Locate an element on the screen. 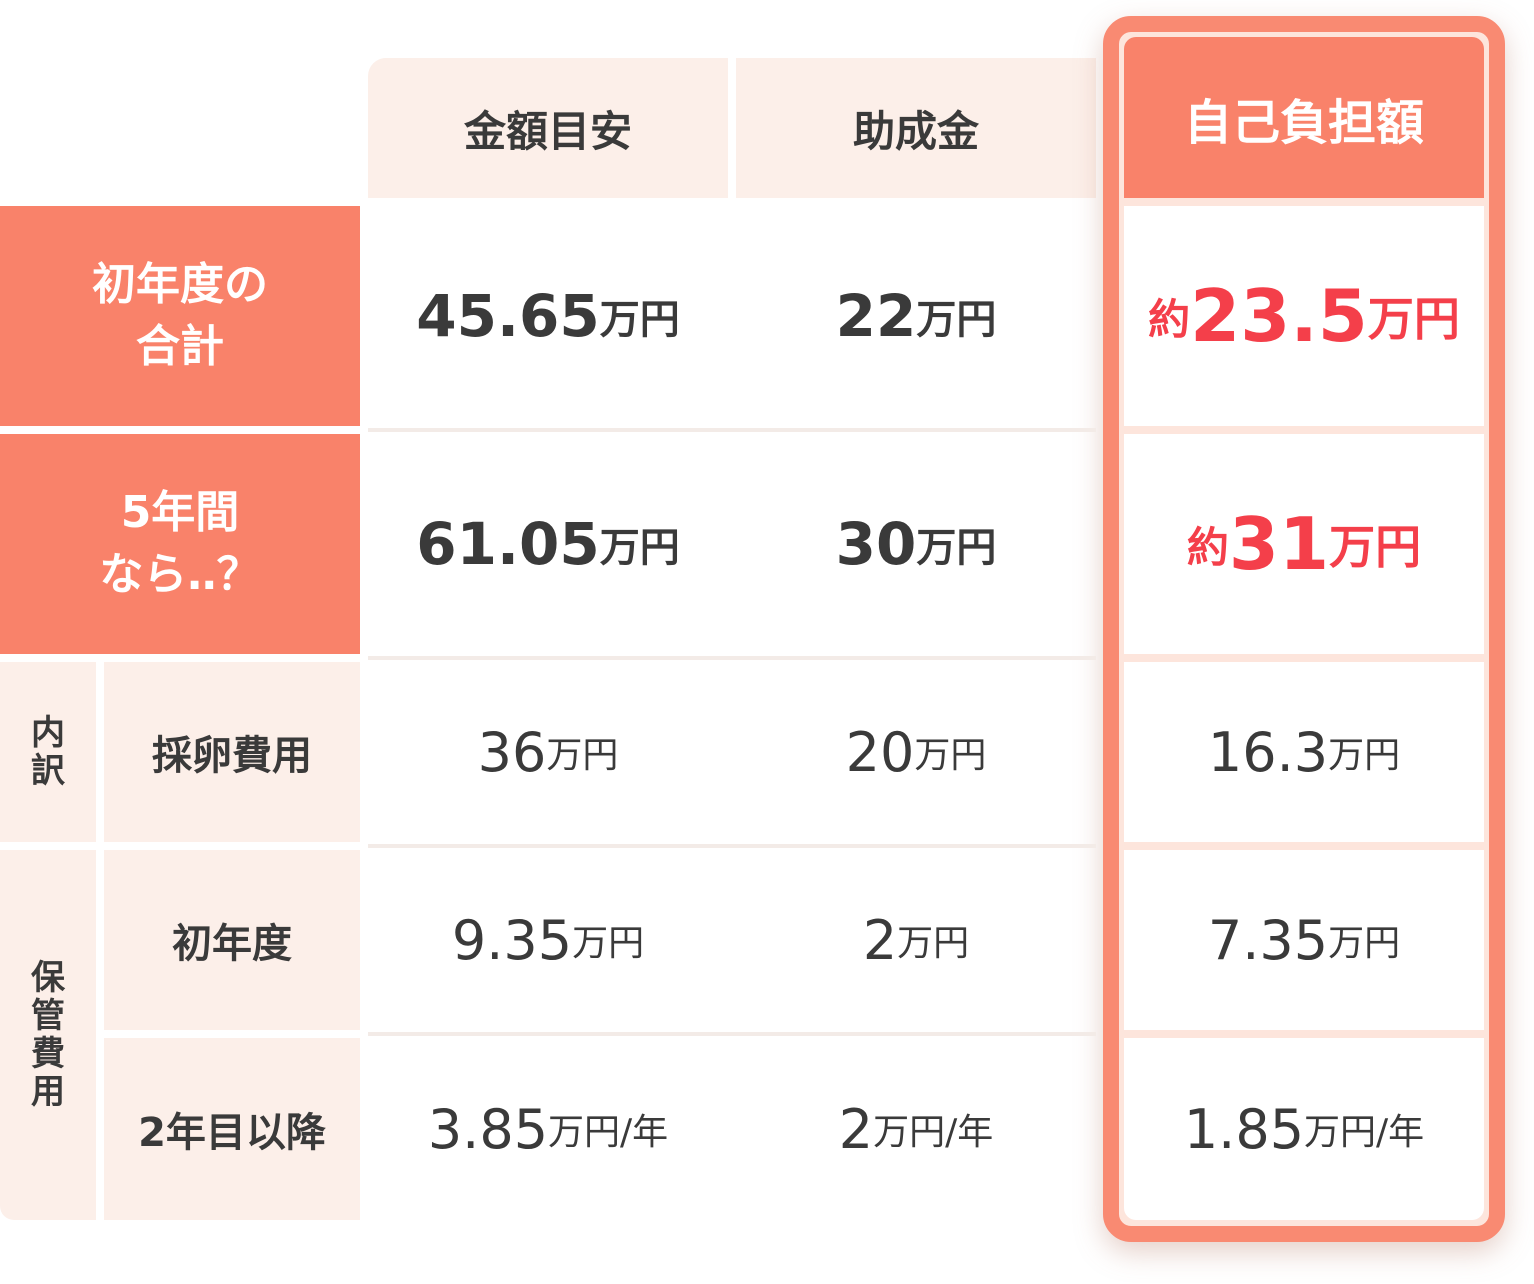  side-label-breakdown: 内 訳 is located at coordinates (48, 752).